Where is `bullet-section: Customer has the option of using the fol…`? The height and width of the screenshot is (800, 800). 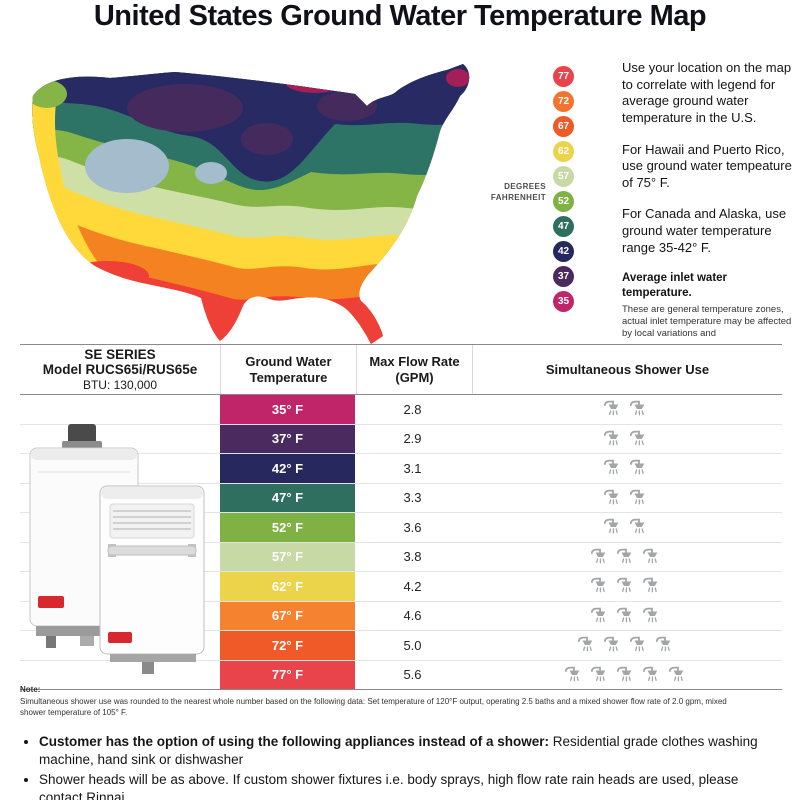 bullet-section: Customer has the option of using the fol… is located at coordinates (402, 766).